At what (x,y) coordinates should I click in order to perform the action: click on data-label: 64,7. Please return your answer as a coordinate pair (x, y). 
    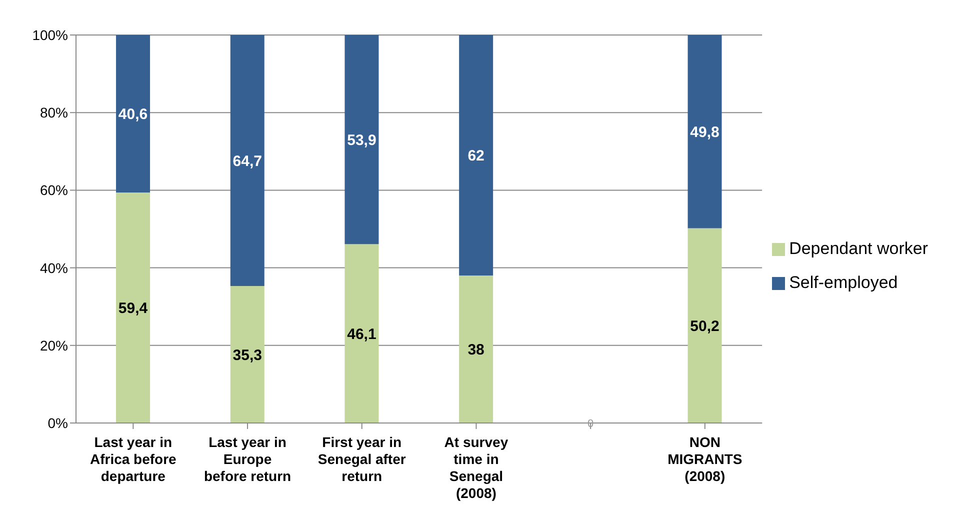
    Looking at the image, I should click on (247, 161).